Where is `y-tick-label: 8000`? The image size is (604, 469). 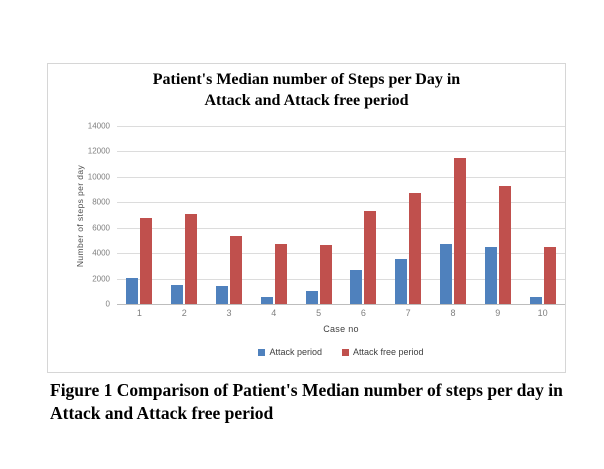 y-tick-label: 8000 is located at coordinates (101, 202).